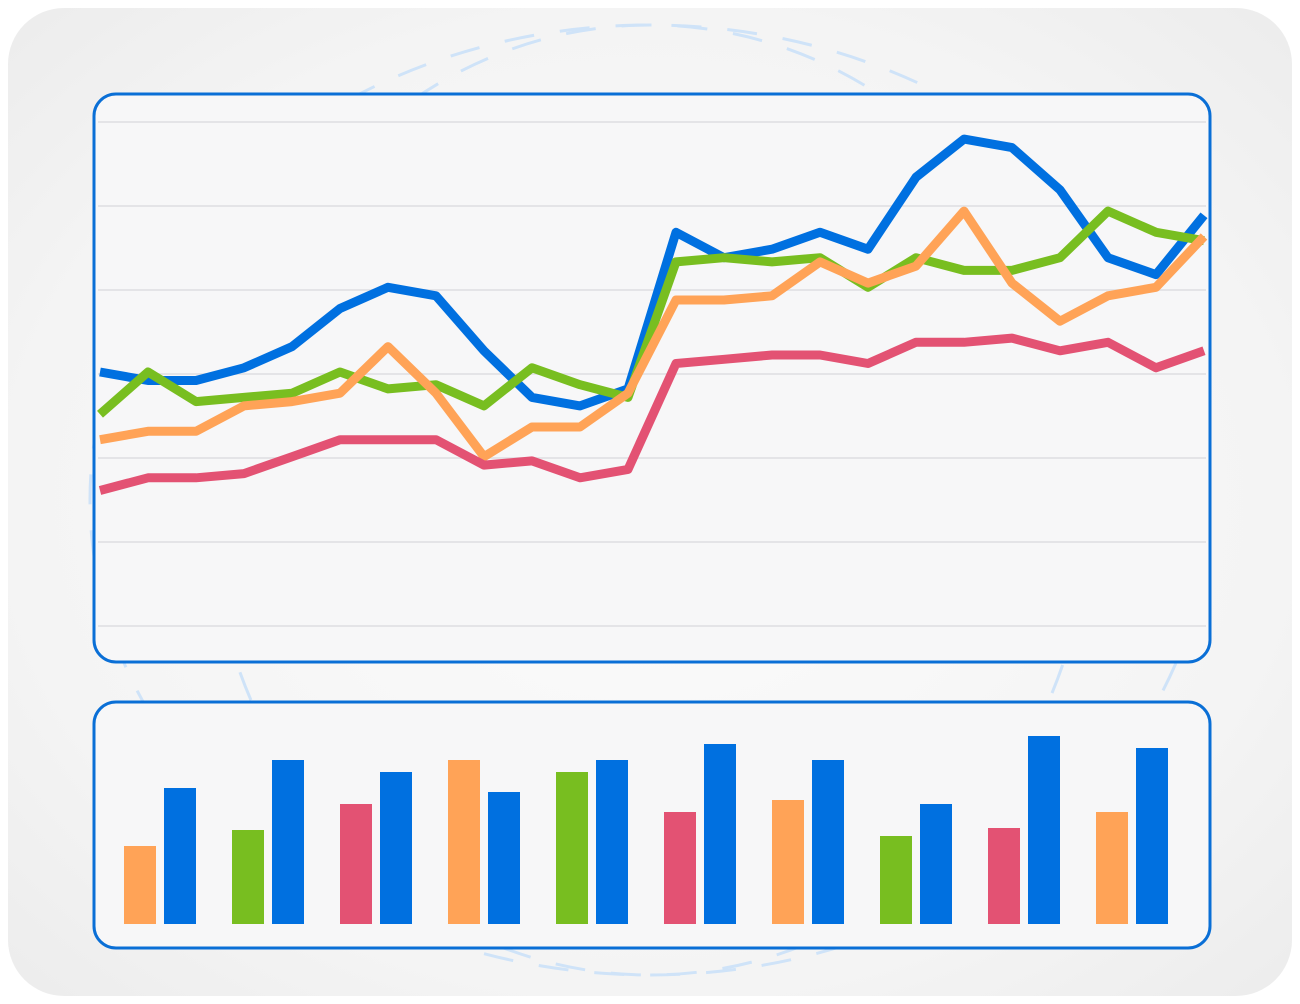 This screenshot has height=1004, width=1300. I want to click on series-line-pink, so click(652, 414).